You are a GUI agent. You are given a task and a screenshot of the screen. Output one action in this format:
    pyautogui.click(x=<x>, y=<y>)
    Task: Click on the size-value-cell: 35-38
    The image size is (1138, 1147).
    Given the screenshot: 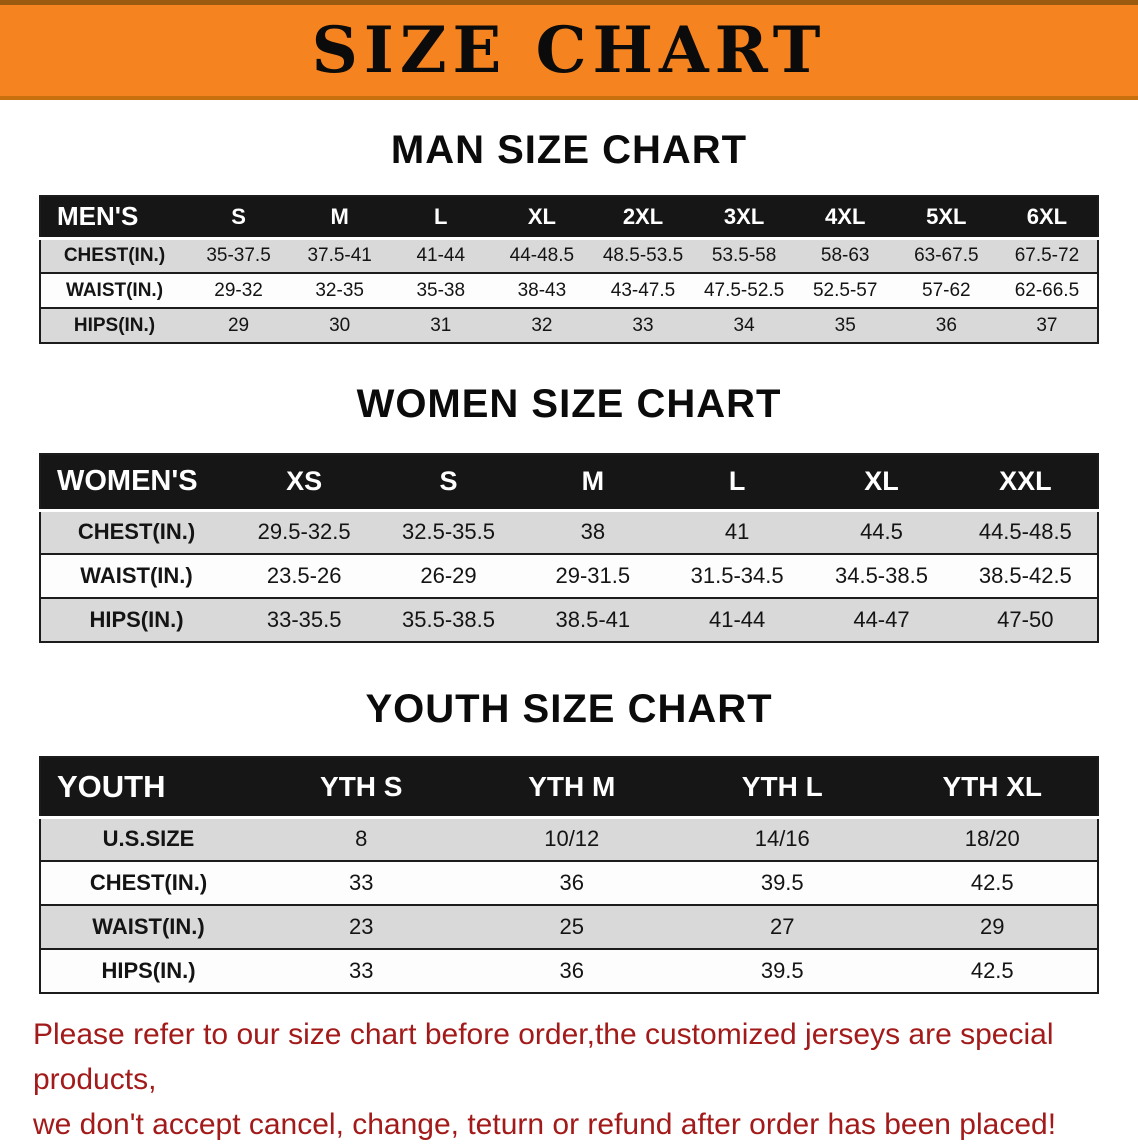 What is the action you would take?
    pyautogui.click(x=441, y=290)
    